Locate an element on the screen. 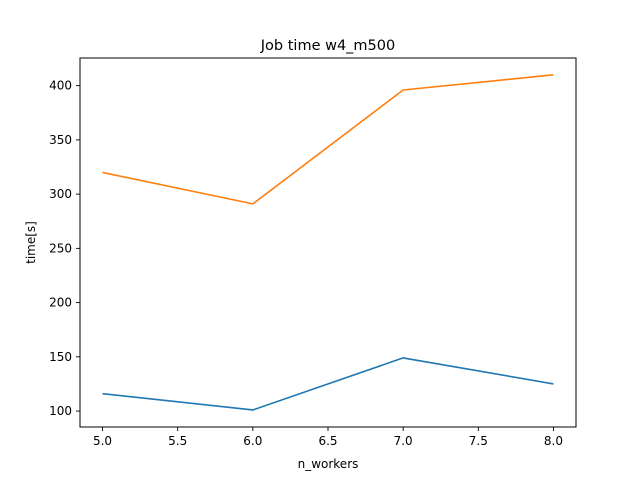  y-tick-label: 200 is located at coordinates (60, 303).